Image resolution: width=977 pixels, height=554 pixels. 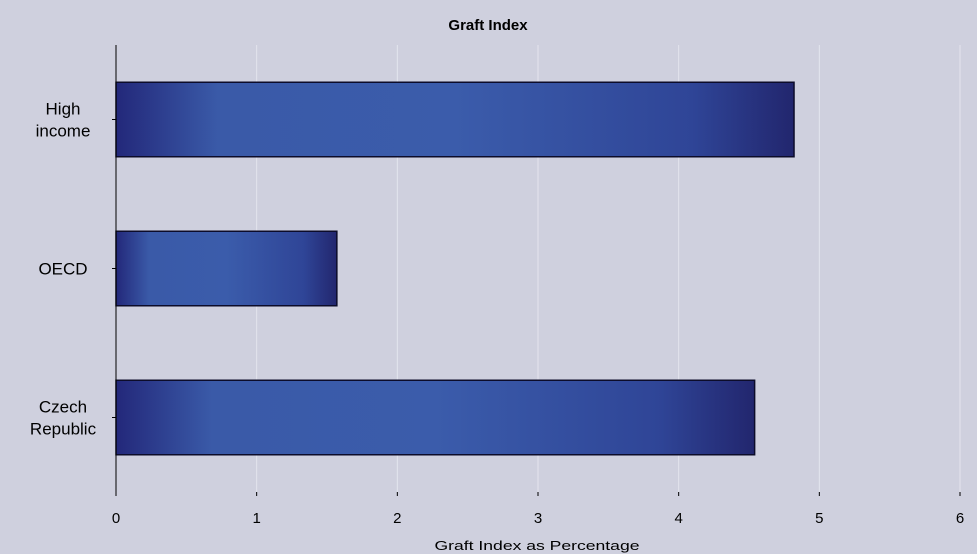 What do you see at coordinates (960, 518) in the screenshot?
I see `x-tick-label: 6` at bounding box center [960, 518].